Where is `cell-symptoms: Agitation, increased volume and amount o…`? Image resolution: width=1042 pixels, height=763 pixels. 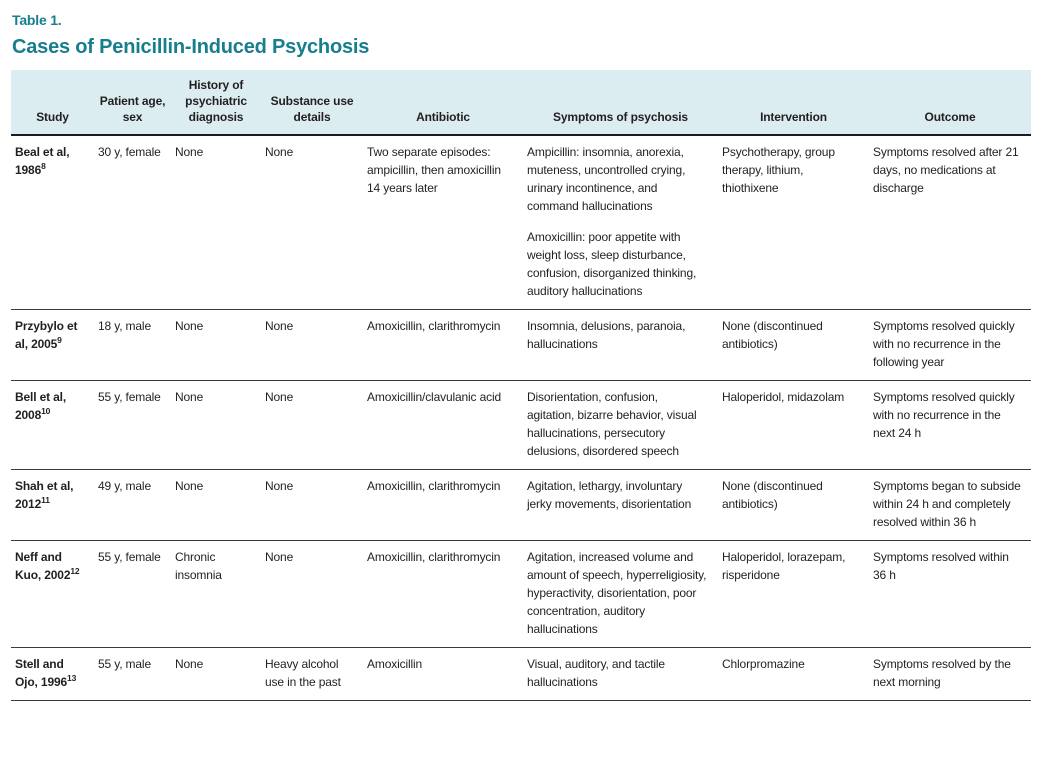 cell-symptoms: Agitation, increased volume and amount o… is located at coordinates (617, 593).